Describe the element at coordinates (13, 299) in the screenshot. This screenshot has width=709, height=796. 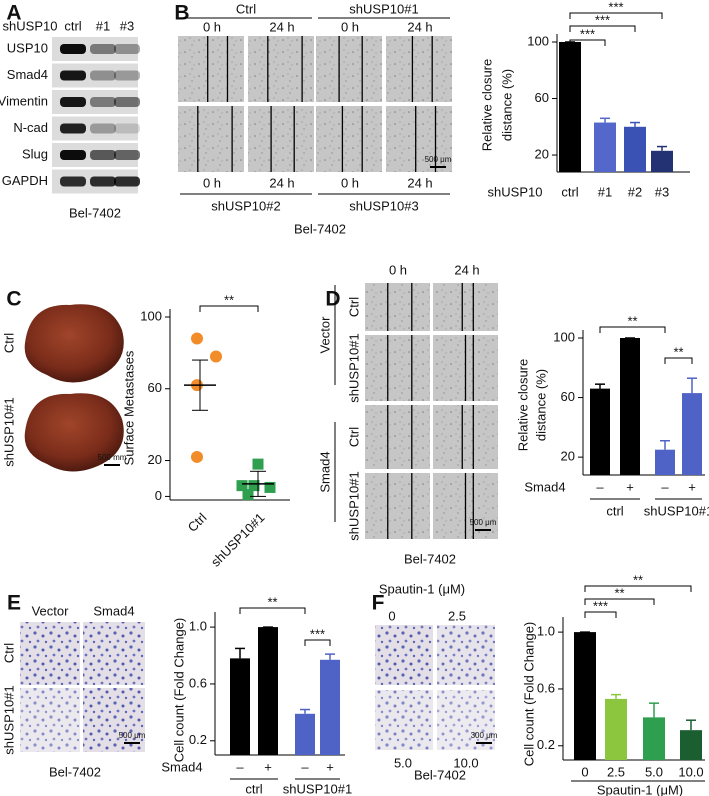
I see `panel-label: C` at that location.